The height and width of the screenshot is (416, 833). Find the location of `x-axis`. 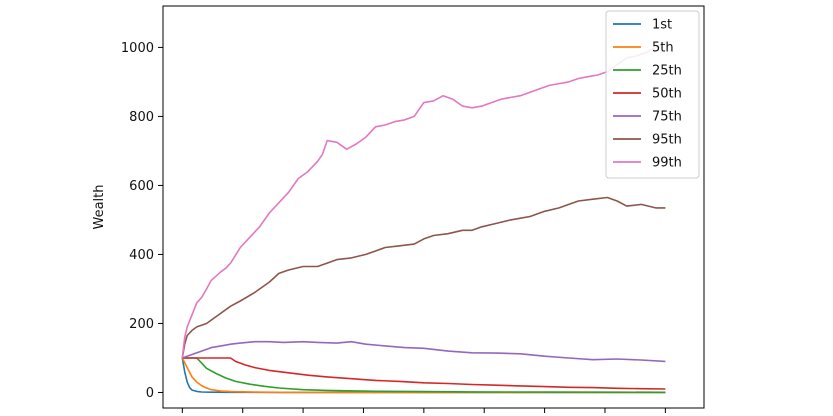

x-axis is located at coordinates (423, 410).